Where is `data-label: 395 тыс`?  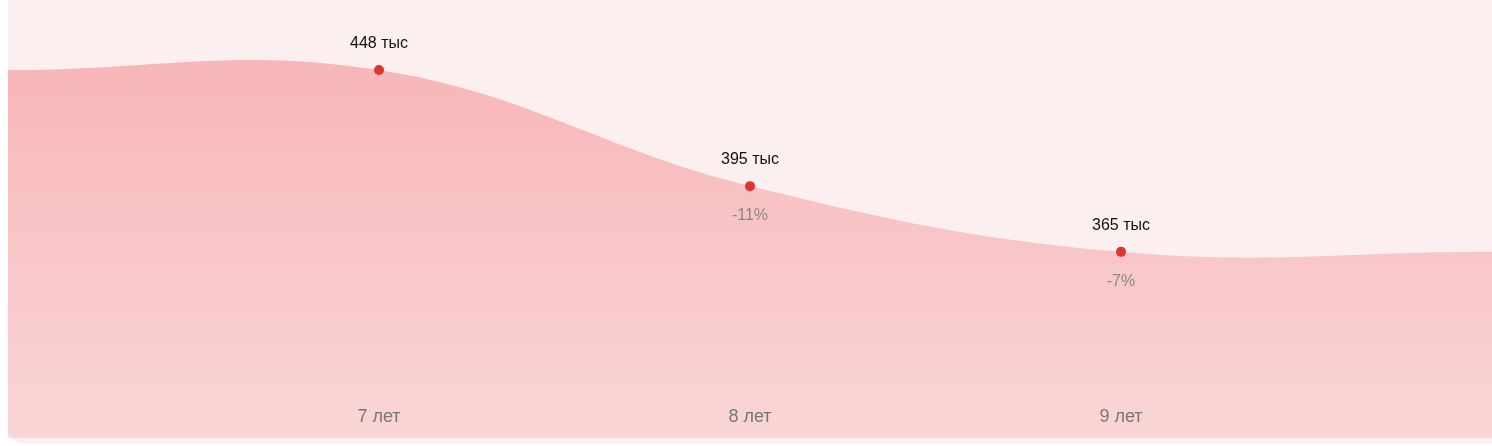
data-label: 395 тыс is located at coordinates (750, 159).